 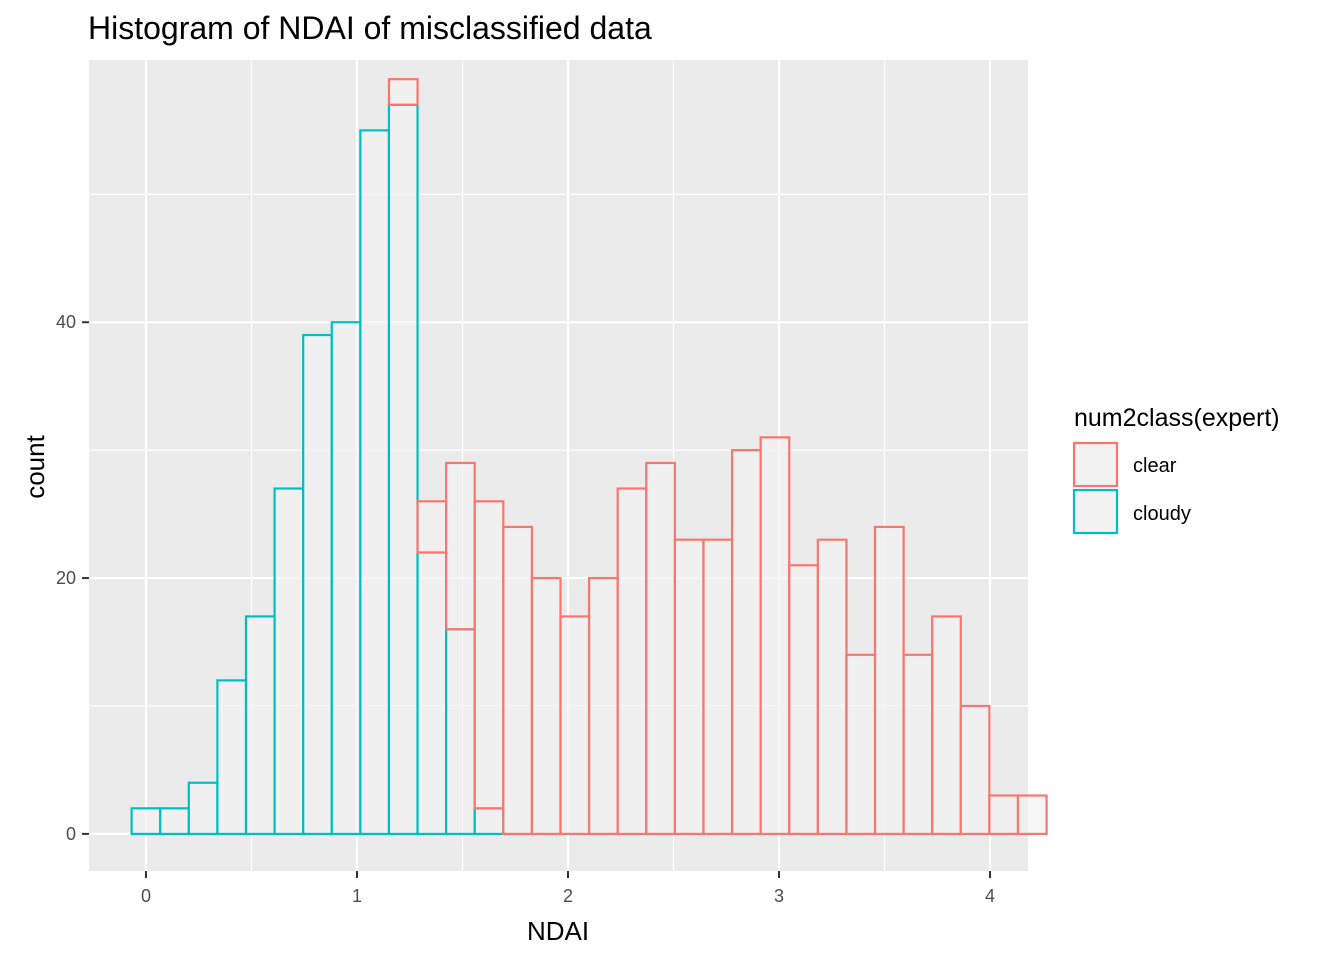 I want to click on x-tick-label: 2, so click(x=568, y=896).